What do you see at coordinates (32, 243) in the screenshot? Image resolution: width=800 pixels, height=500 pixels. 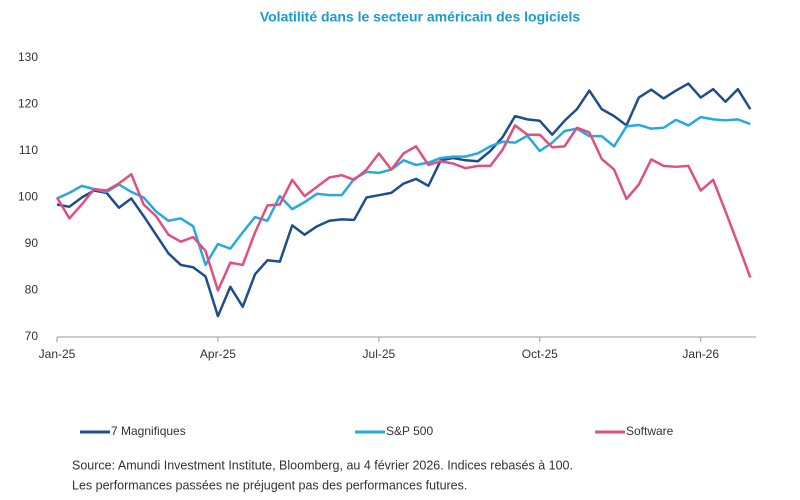 I see `y-tick-label: 90` at bounding box center [32, 243].